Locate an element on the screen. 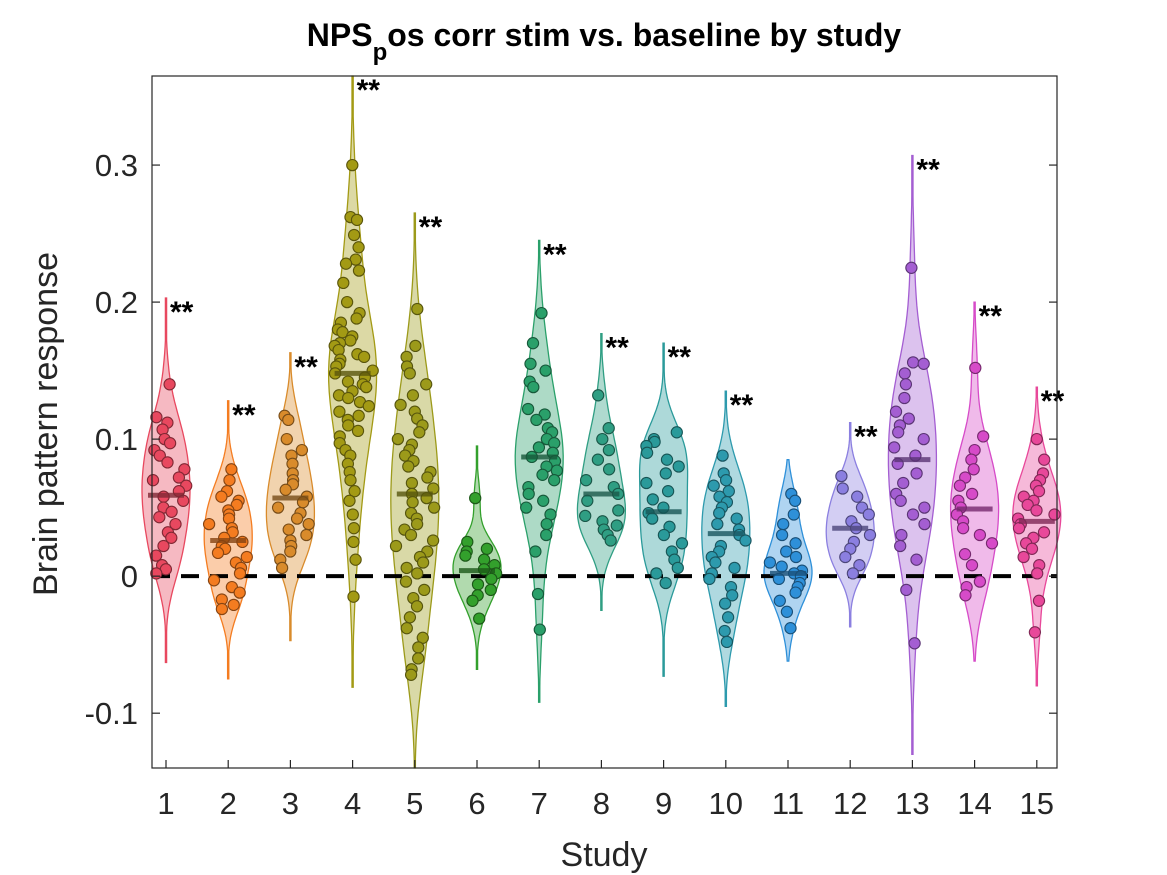 Image resolution: width=1167 pixels, height=875 pixels. x-tick-label: 7 is located at coordinates (539, 803).